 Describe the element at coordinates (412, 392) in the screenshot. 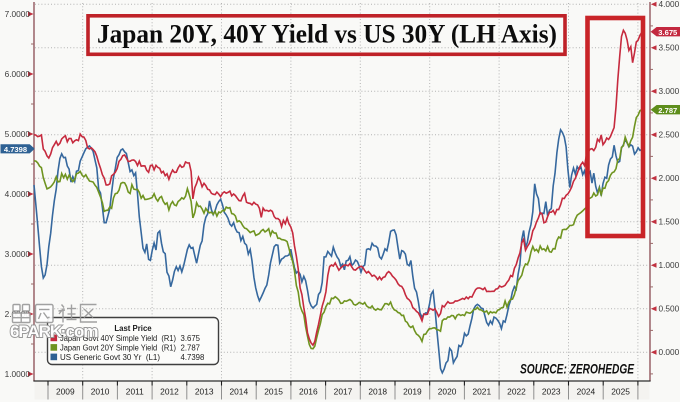

I see `svg-text: 2019` at that location.